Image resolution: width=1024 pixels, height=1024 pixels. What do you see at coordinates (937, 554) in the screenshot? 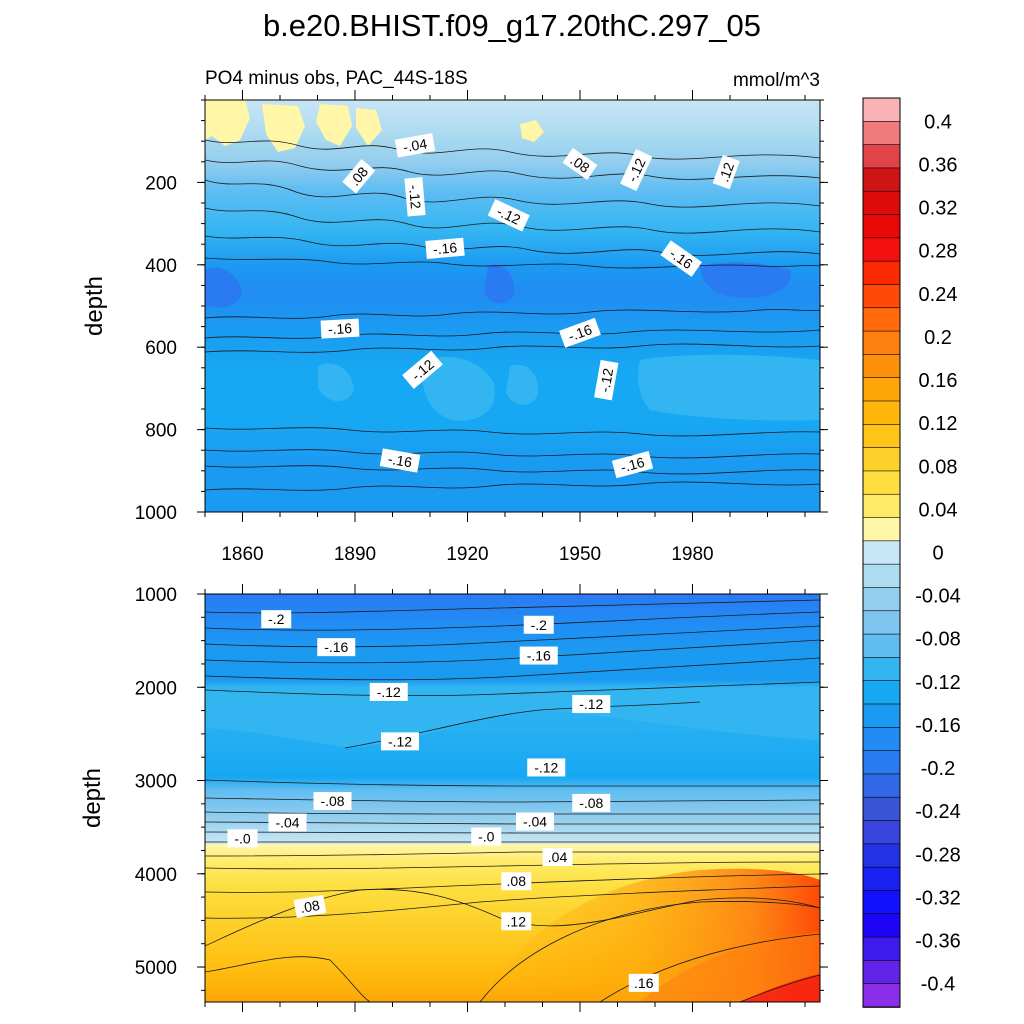
I see `colorbar-label: 0` at bounding box center [937, 554].